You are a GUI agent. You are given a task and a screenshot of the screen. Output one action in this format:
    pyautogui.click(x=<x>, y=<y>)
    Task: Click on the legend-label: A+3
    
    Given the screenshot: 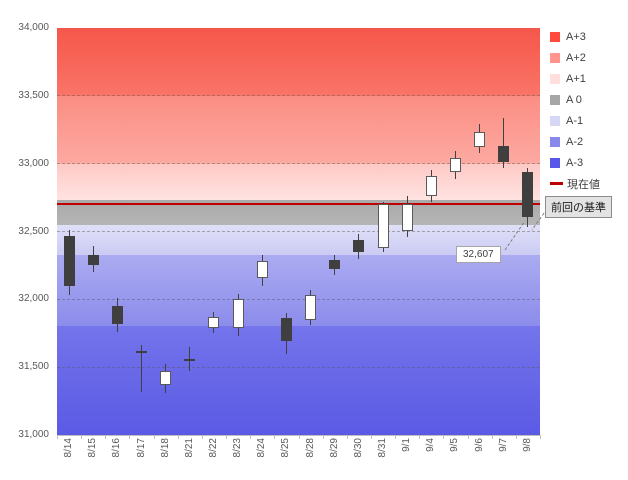 What is the action you would take?
    pyautogui.click(x=576, y=36)
    